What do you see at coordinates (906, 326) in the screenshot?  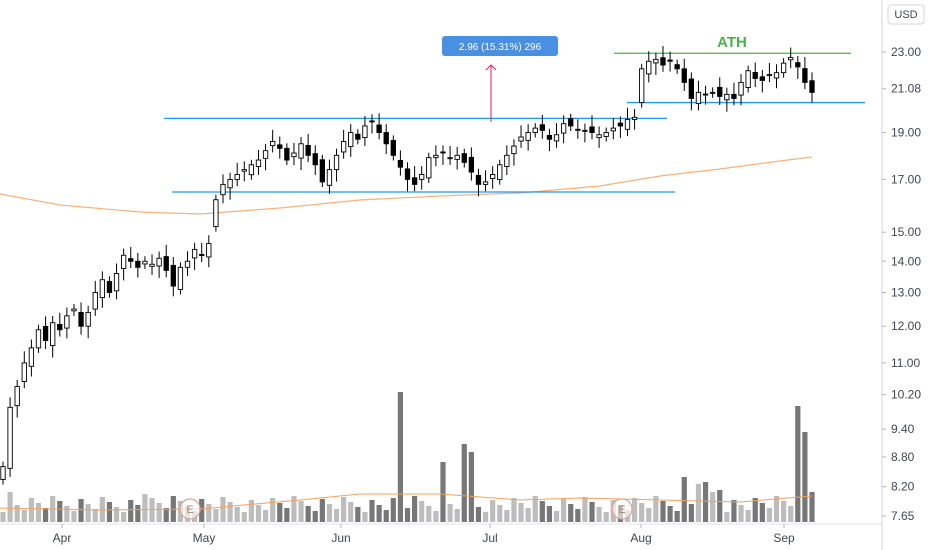 I see `y-tick-label: 12.00` at bounding box center [906, 326].